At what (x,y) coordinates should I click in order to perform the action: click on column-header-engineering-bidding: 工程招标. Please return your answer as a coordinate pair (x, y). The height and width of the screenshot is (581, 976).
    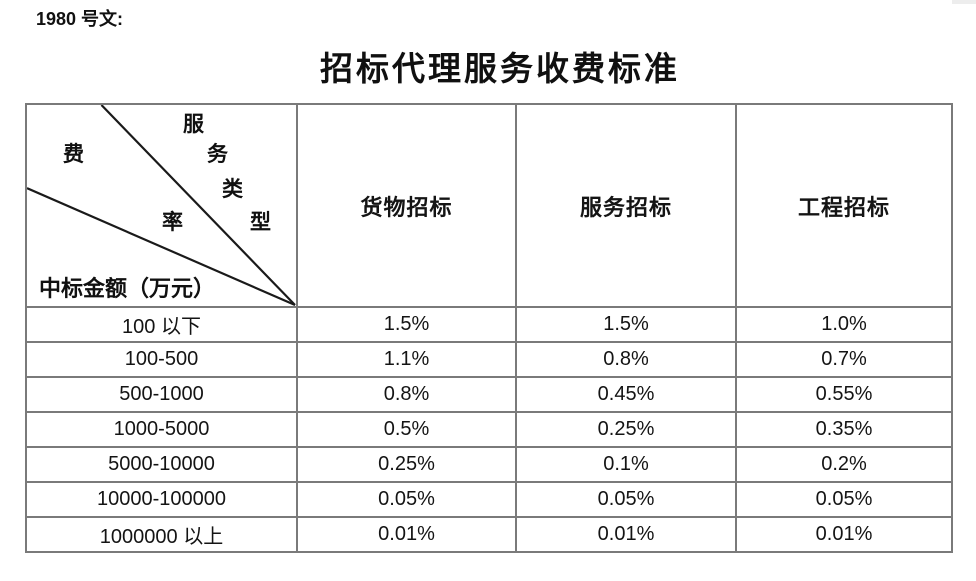
    Looking at the image, I should click on (844, 205).